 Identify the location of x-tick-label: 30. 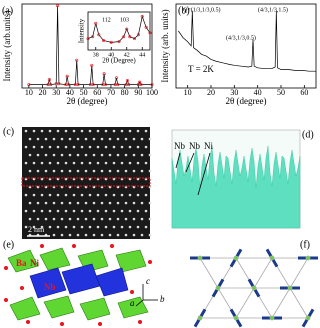
(234, 92).